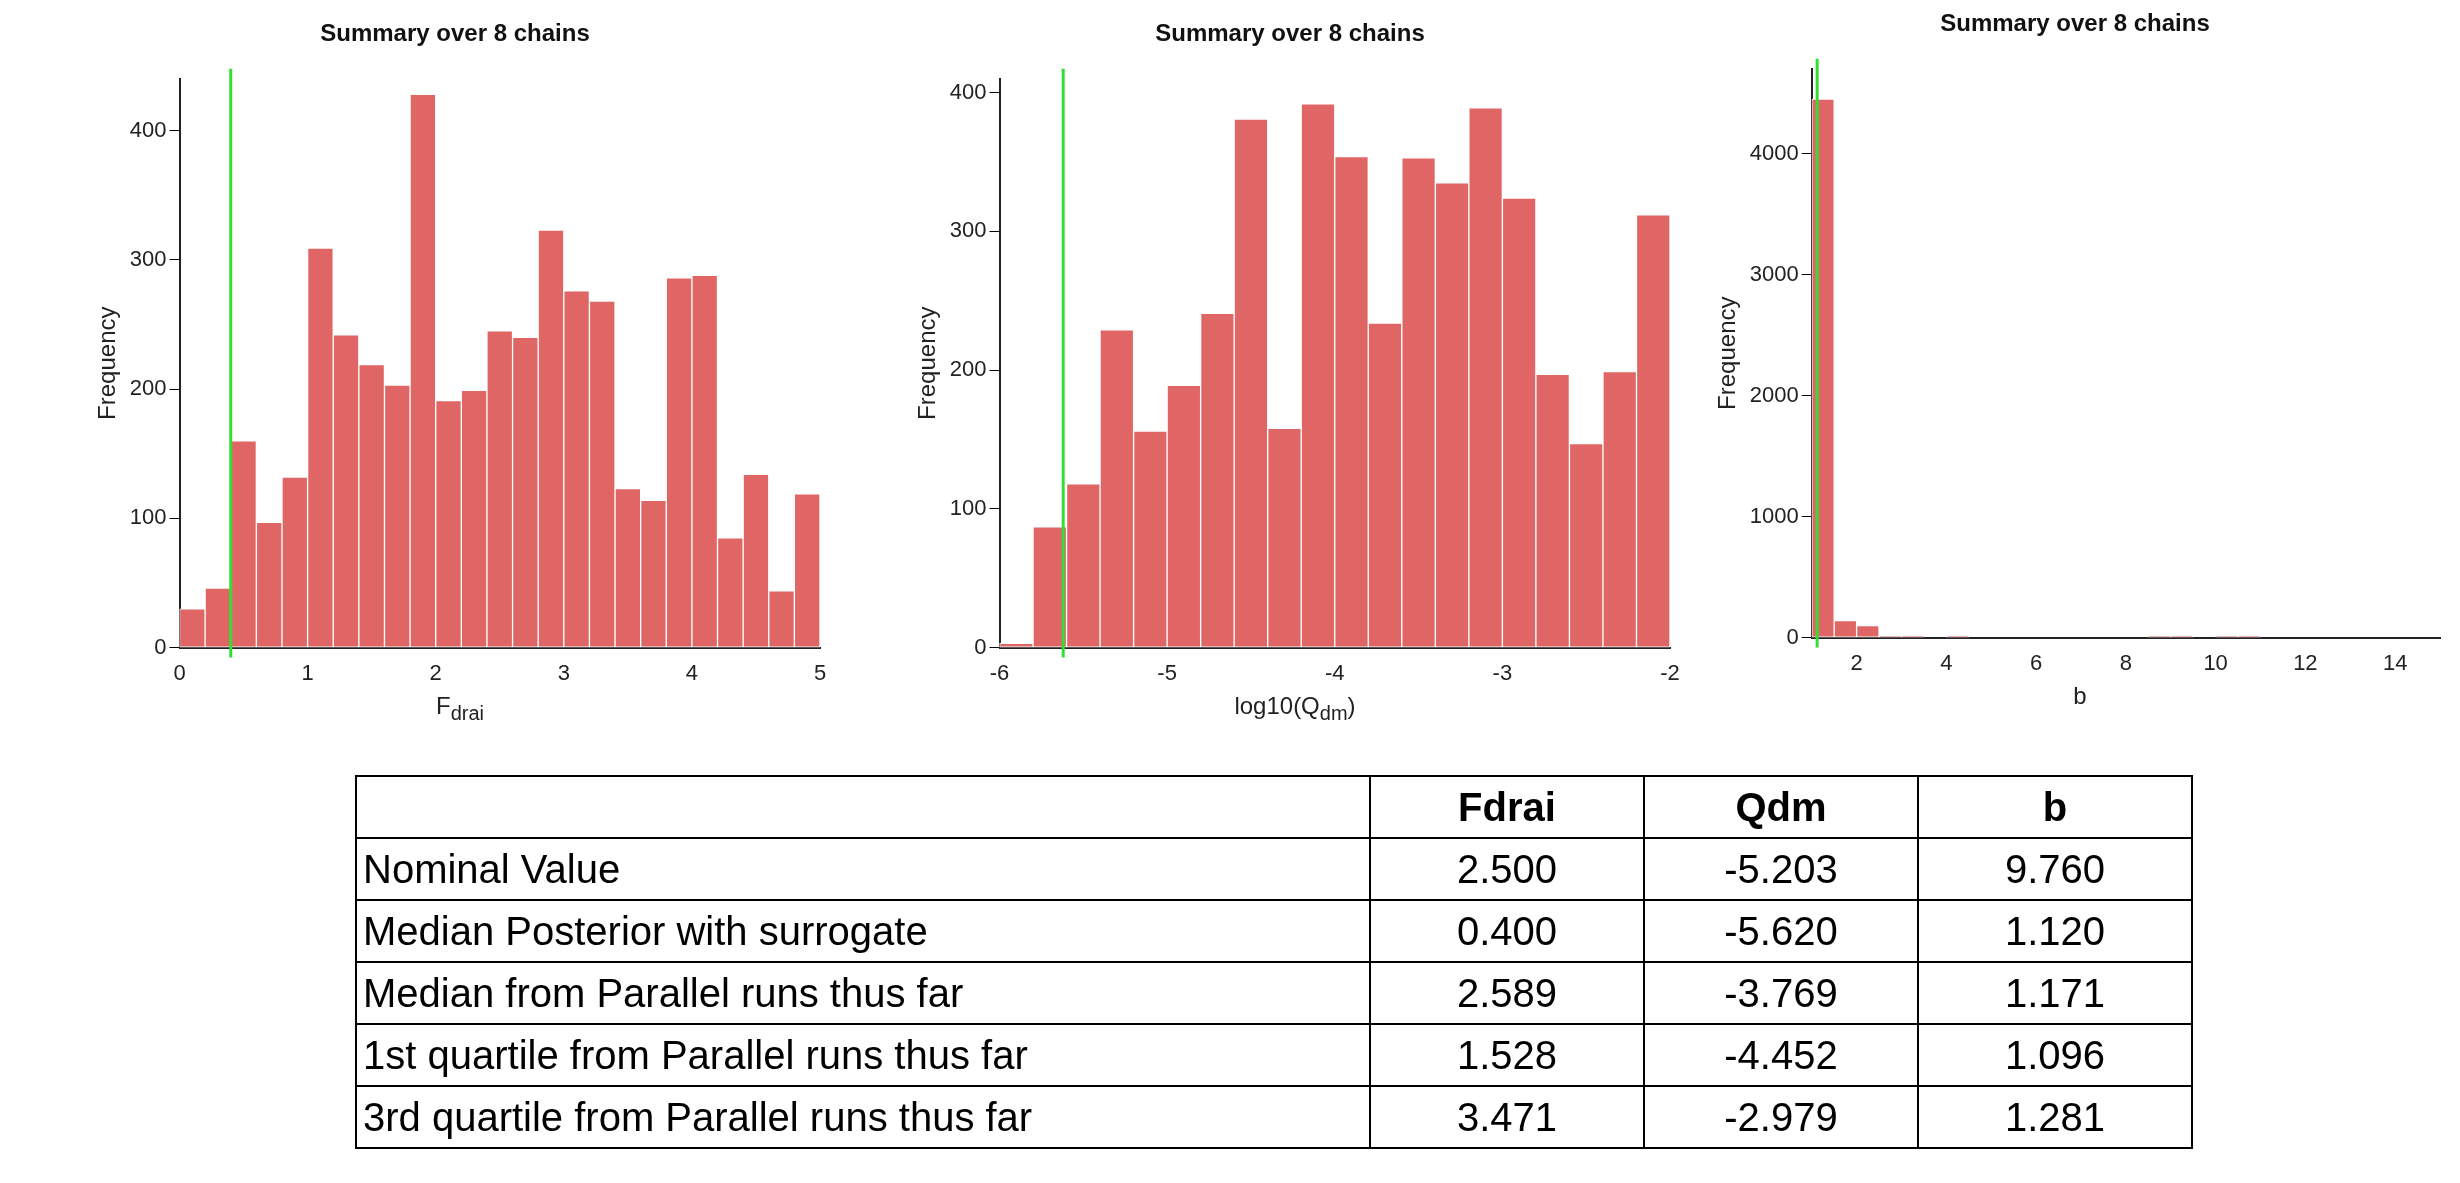 The image size is (2460, 1183). What do you see at coordinates (460, 708) in the screenshot?
I see `x-axis-title: F$_{drai}$` at bounding box center [460, 708].